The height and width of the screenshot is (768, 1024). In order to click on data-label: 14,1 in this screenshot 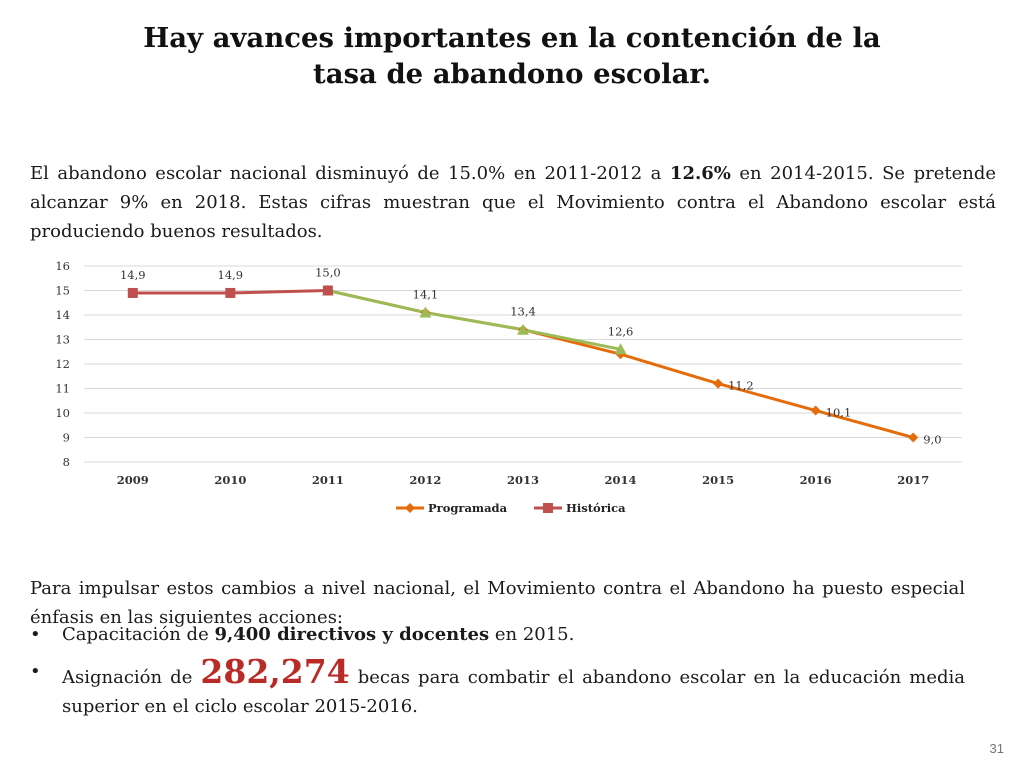, I will do `click(426, 295)`.